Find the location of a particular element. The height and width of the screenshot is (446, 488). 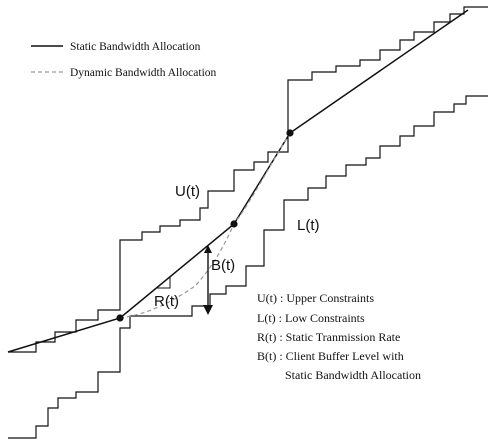

legend-dynamic-label: Dynamic Bandwidth Allocation is located at coordinates (143, 73).